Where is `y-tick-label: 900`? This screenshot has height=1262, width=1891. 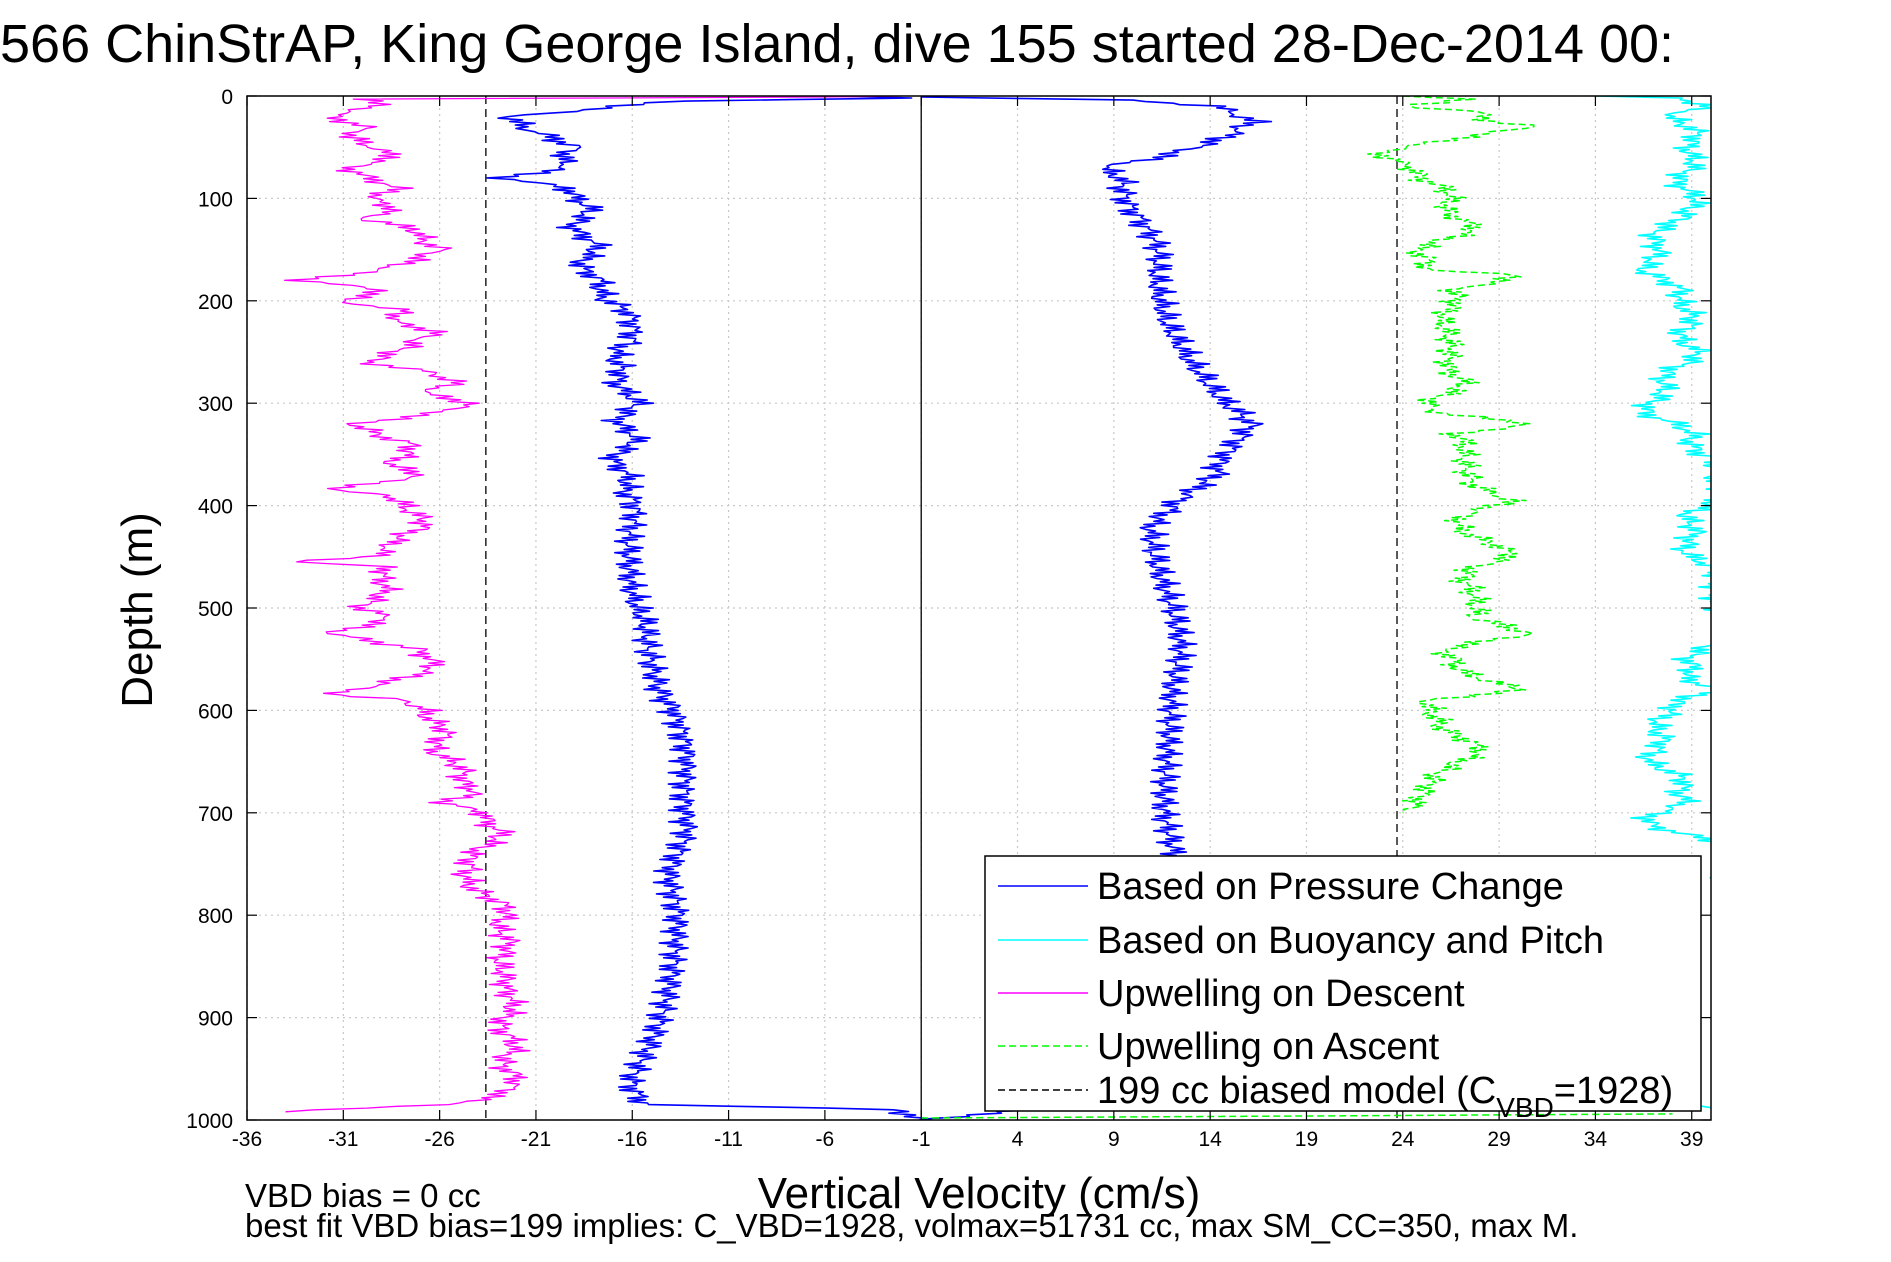 y-tick-label: 900 is located at coordinates (215, 1019).